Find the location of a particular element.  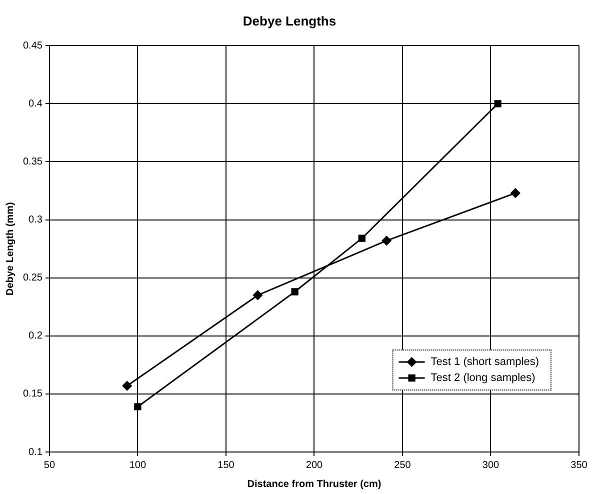

legend-label: Test 2 (long samples) is located at coordinates (483, 378).